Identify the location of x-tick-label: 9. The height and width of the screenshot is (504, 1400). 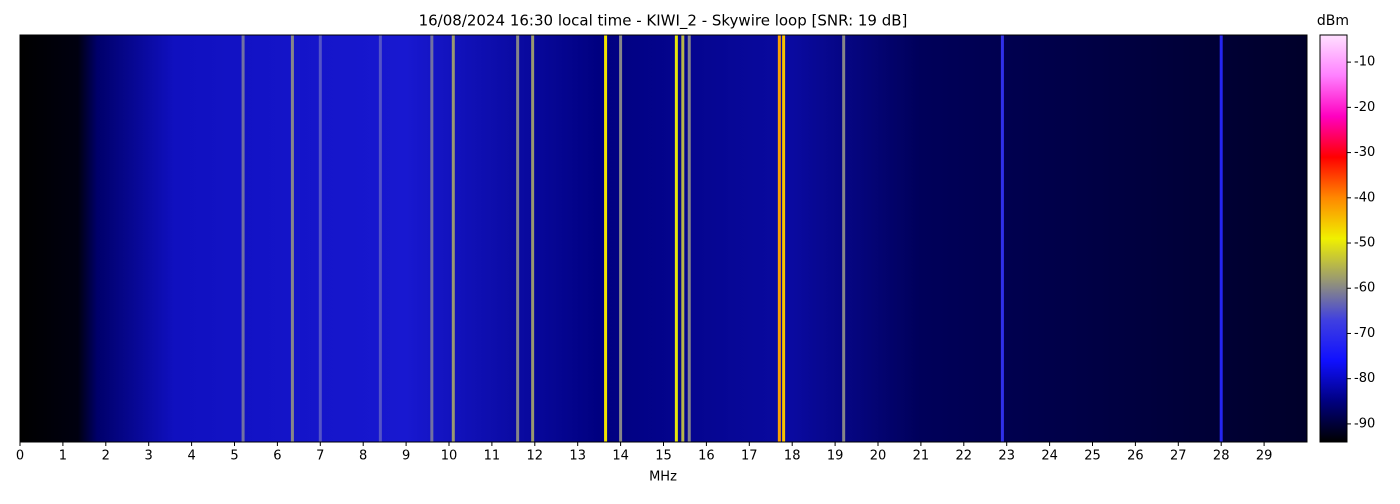
(406, 456).